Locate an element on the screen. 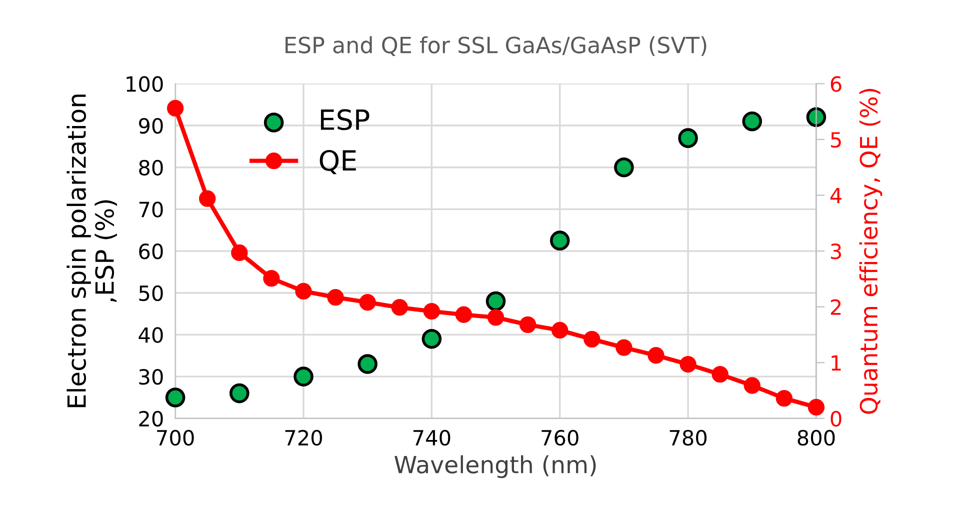 Image resolution: width=958 pixels, height=523 pixels. y-axis-title: Electron spin polarization ,ESP (%) is located at coordinates (91, 251).